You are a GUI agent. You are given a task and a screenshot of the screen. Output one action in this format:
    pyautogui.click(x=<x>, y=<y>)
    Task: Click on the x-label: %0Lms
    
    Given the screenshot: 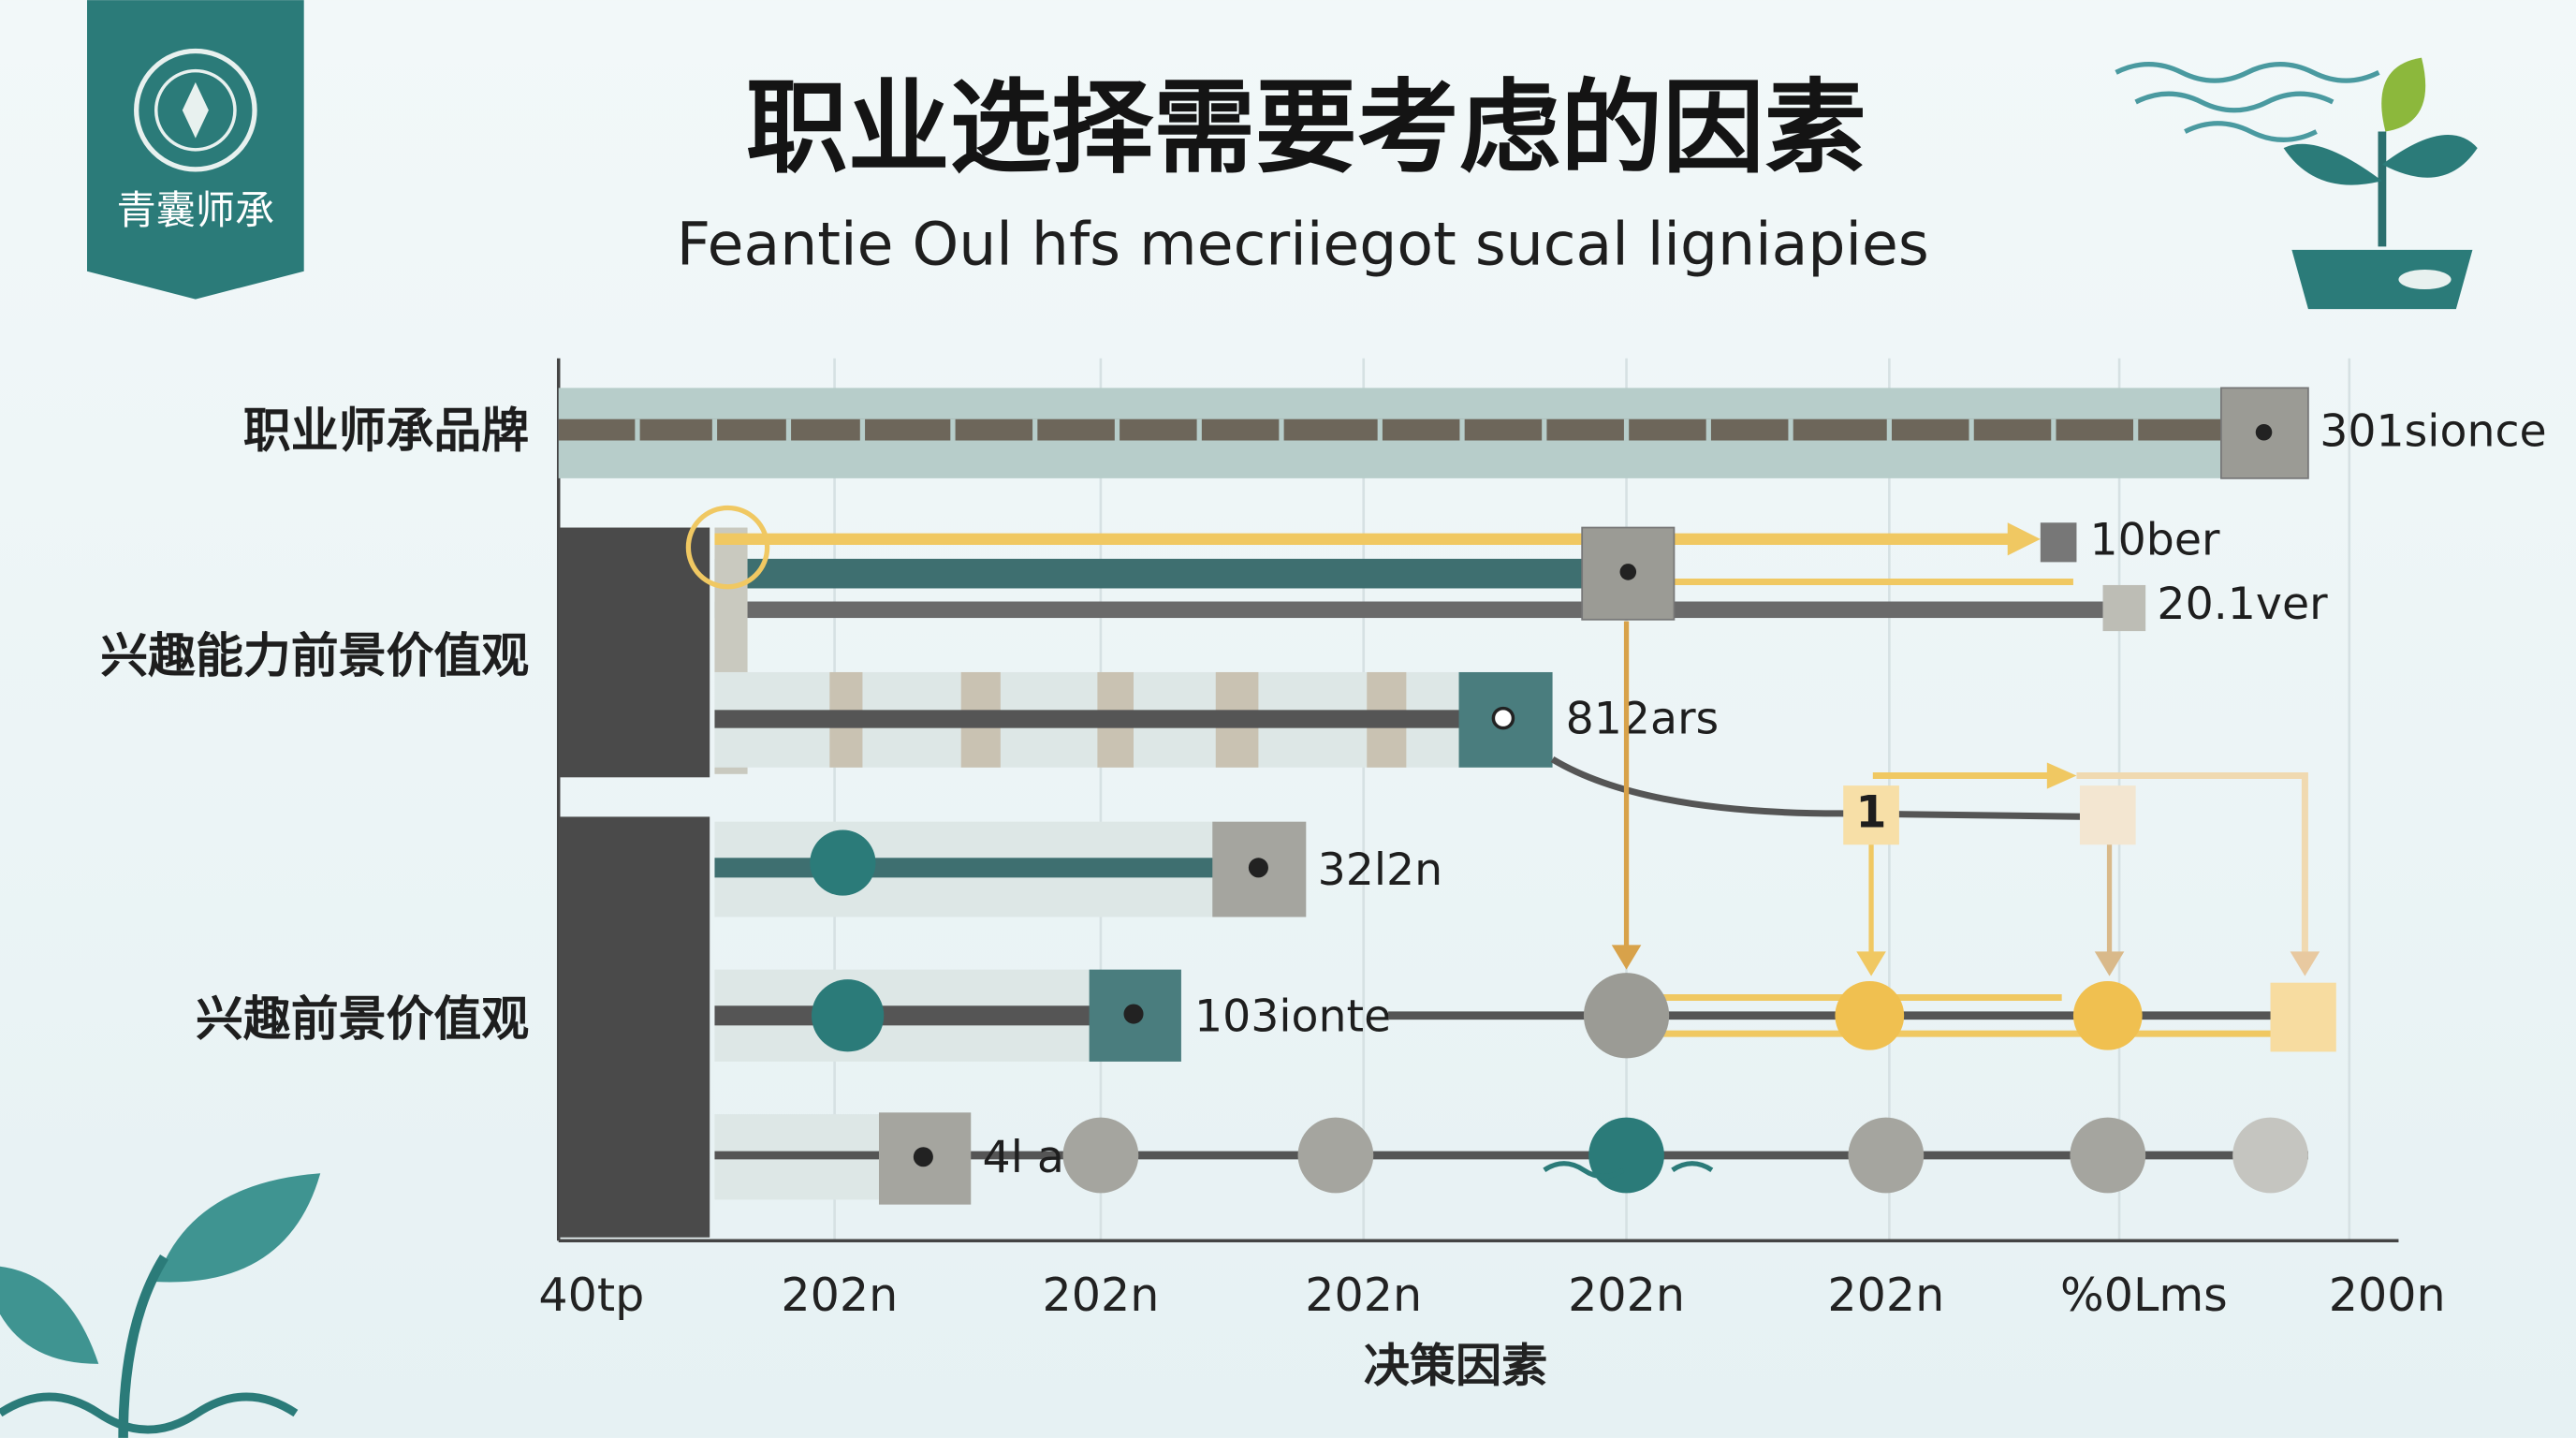 What is the action you would take?
    pyautogui.click(x=2144, y=1295)
    